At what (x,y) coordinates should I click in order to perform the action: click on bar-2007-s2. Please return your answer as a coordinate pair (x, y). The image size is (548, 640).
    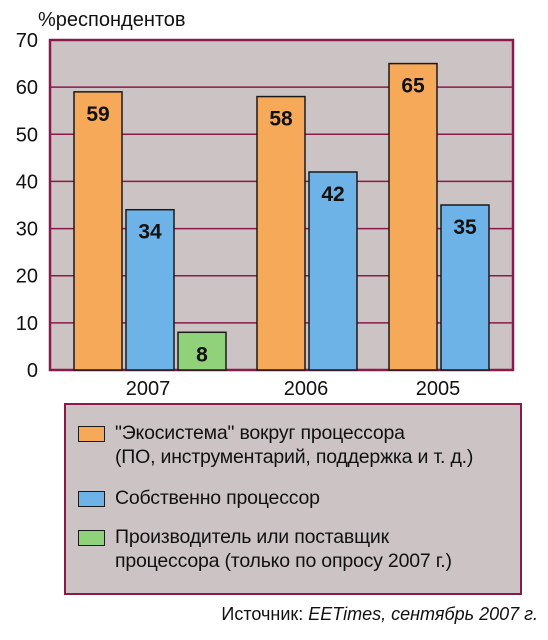
    Looking at the image, I should click on (202, 351).